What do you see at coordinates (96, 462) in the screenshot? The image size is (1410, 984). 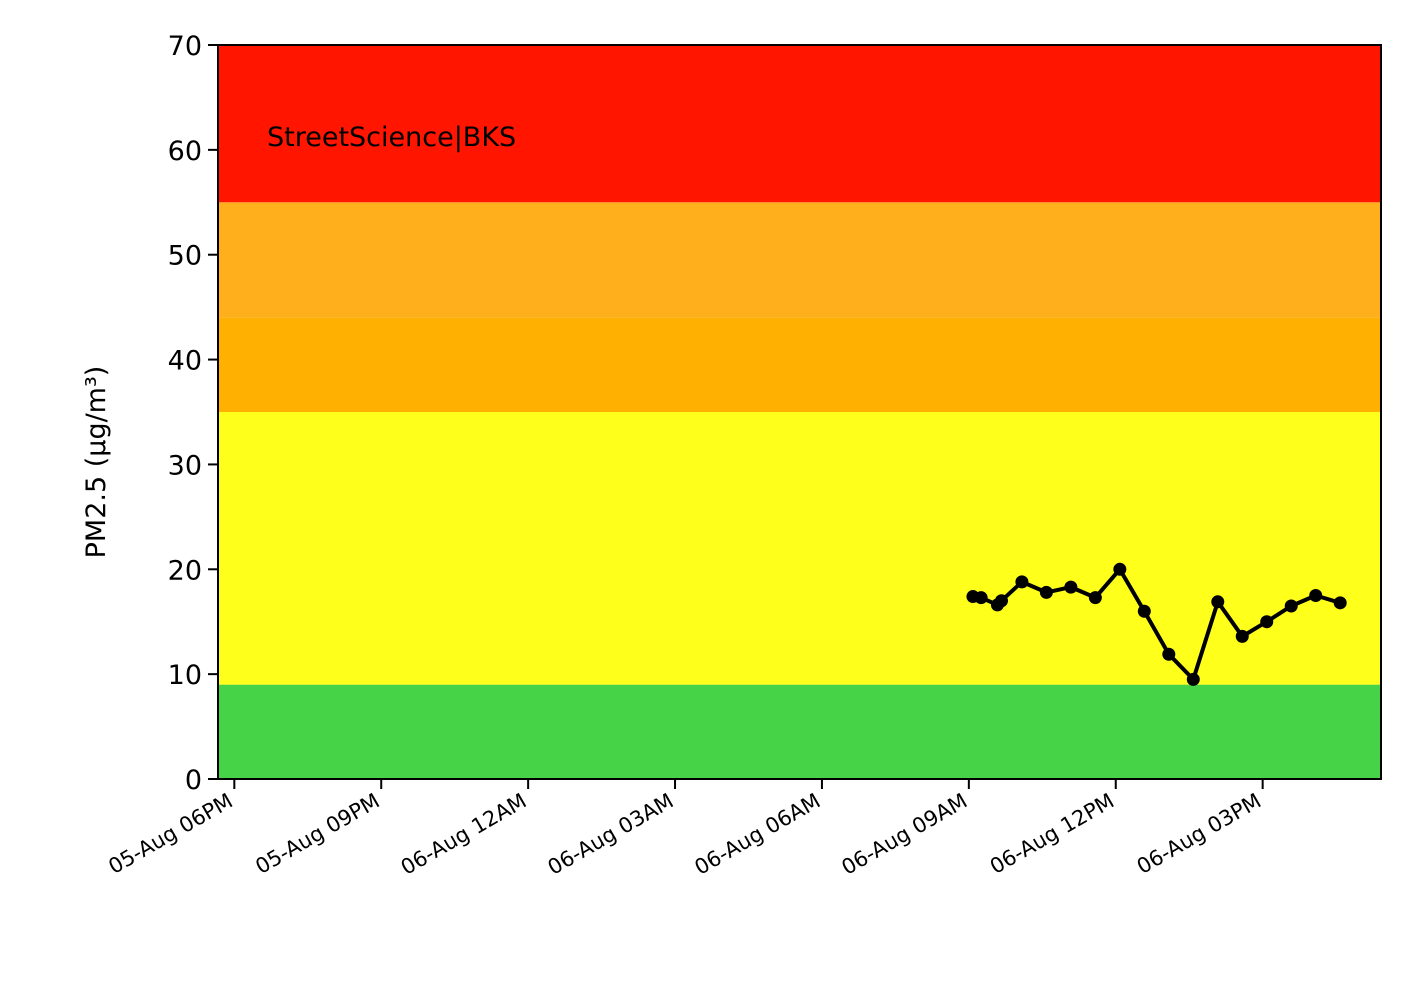 I see `y-axis-label: PM2.5 (µg/m³)` at bounding box center [96, 462].